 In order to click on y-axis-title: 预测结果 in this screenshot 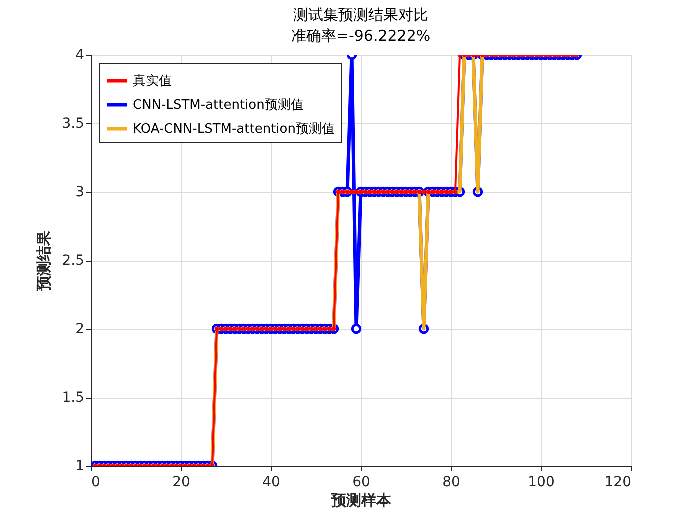, I will do `click(44, 261)`.